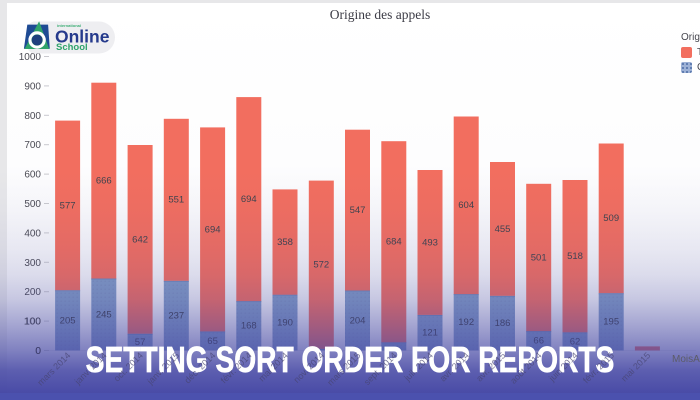  Describe the element at coordinates (454, 366) in the screenshot. I see `svg-text: avr. 2014` at that location.